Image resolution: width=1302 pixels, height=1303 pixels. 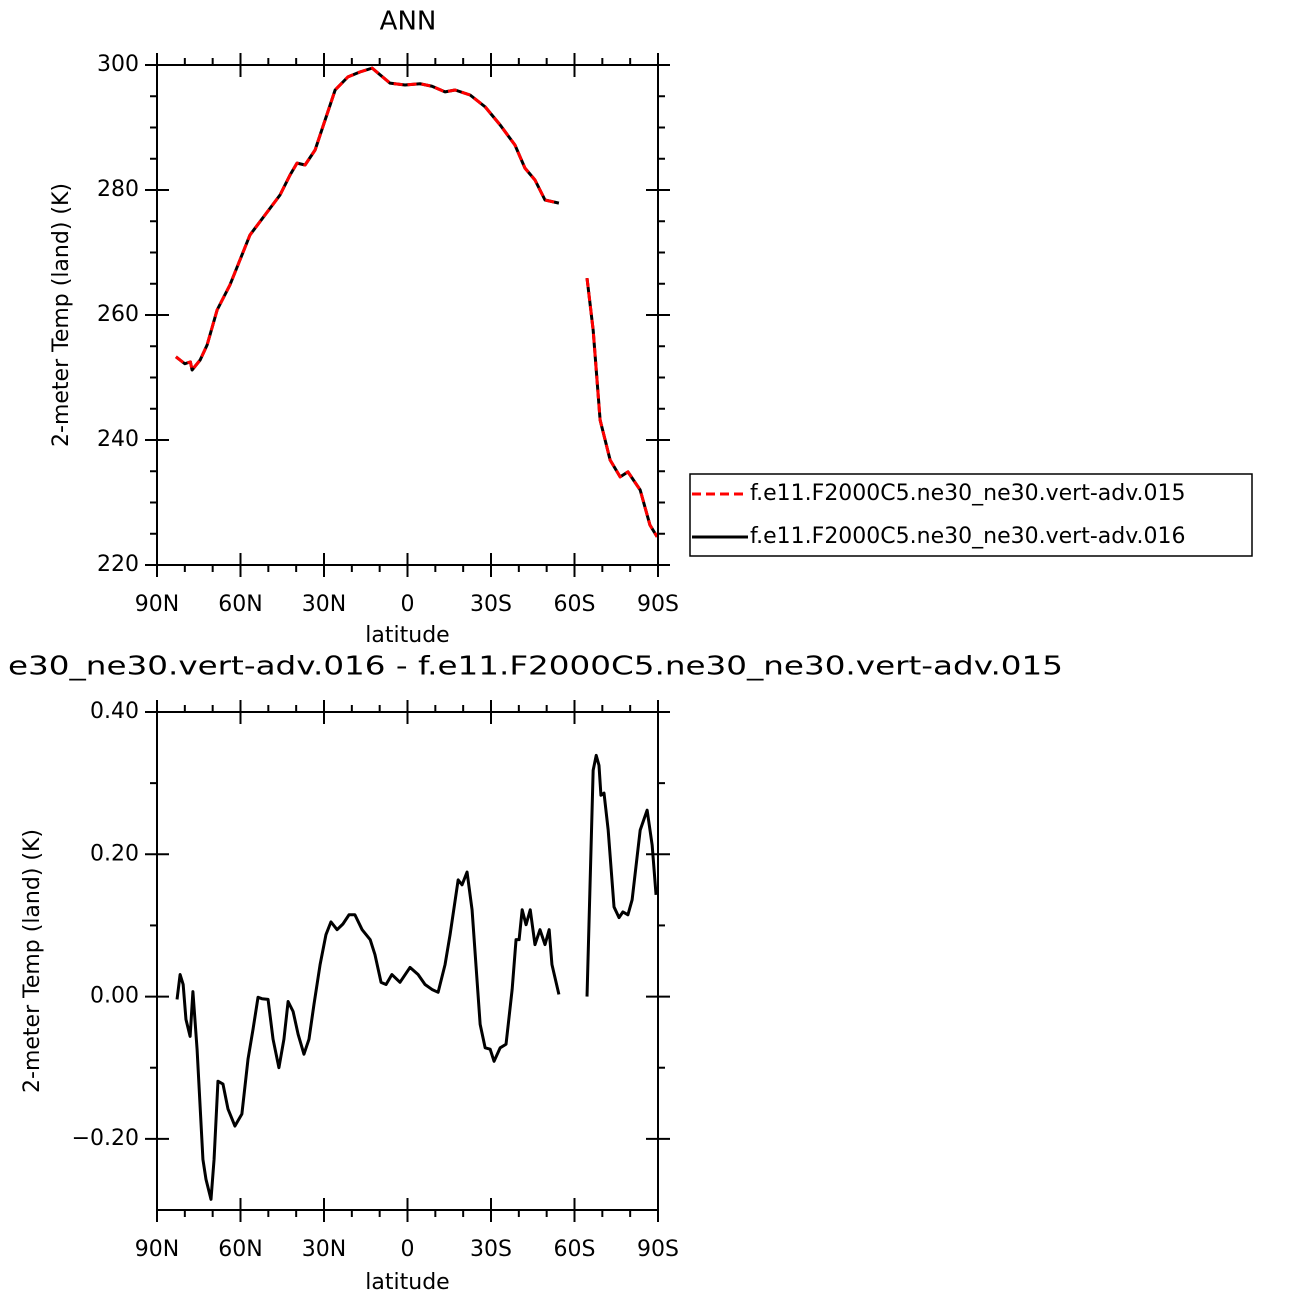 I want to click on y-tick-label: 0.00, so click(x=114, y=996).